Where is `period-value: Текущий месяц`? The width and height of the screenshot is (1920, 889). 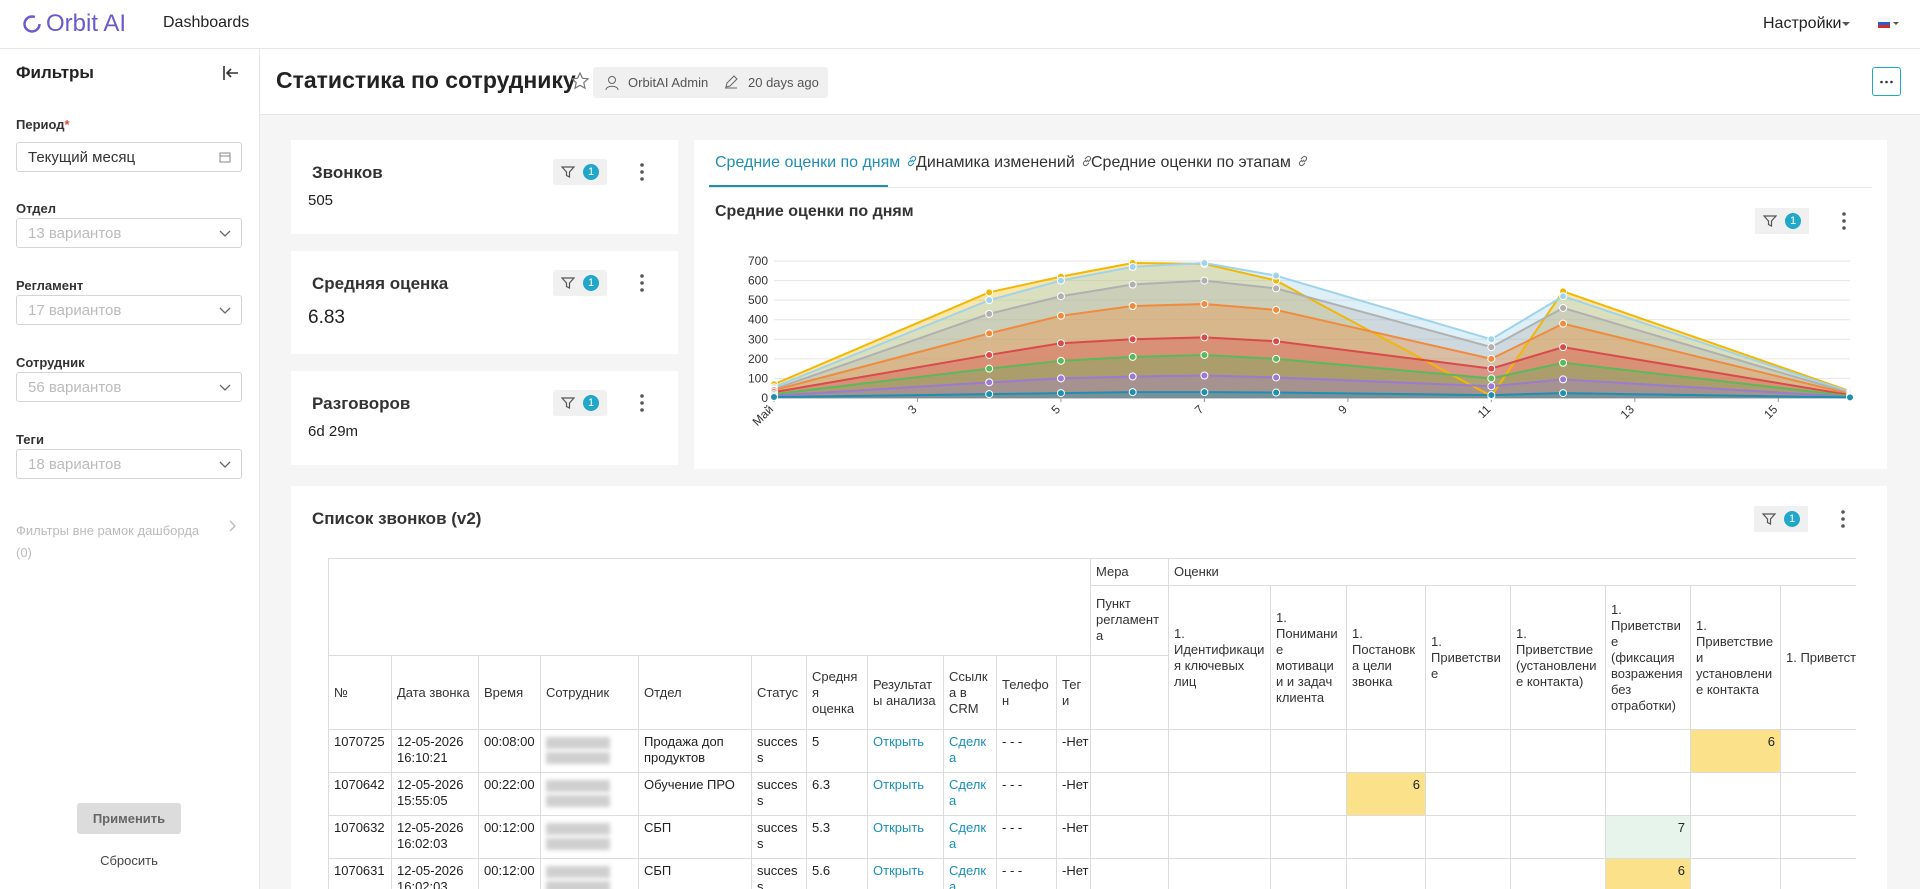
period-value: Текущий месяц is located at coordinates (82, 157).